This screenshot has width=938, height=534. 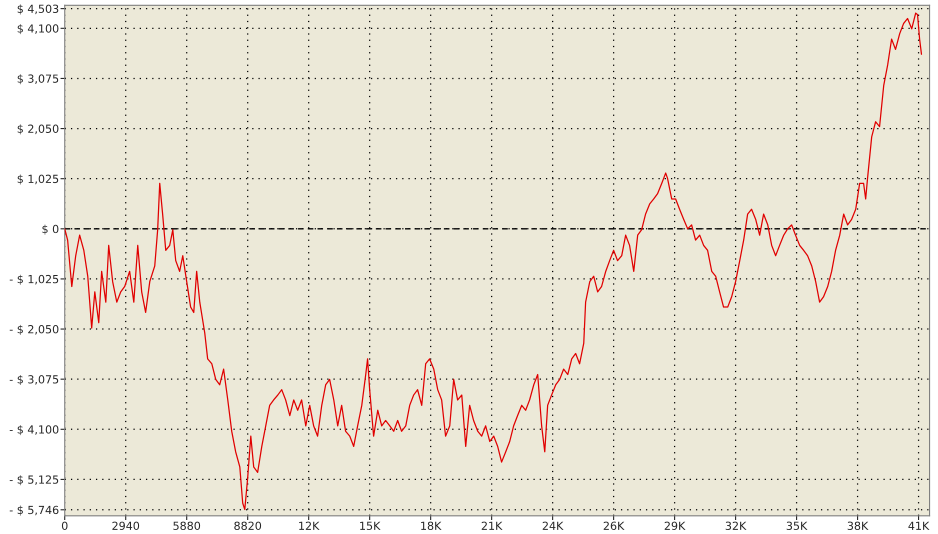 What do you see at coordinates (65, 526) in the screenshot?
I see `x-tick-label: 0` at bounding box center [65, 526].